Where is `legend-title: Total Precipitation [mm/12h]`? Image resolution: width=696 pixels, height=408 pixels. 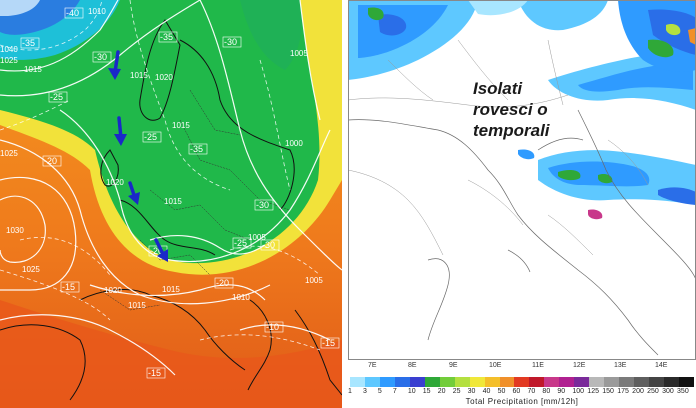
legend-title: Total Precipitation [mm/12h] is located at coordinates (522, 401).